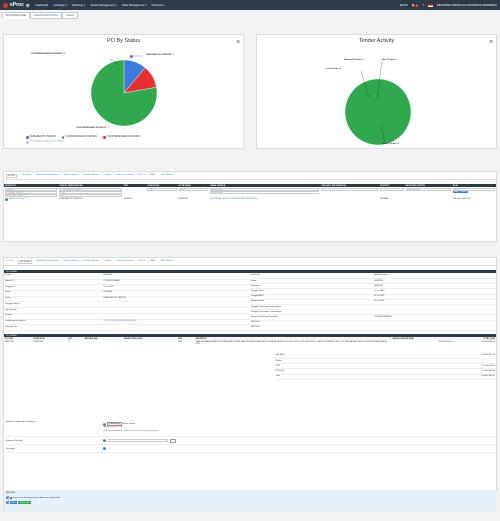 The width and height of the screenshot is (500, 521). Describe the element at coordinates (461, 198) in the screenshot. I see `po-value: IDR 100,000,000.00` at that location.